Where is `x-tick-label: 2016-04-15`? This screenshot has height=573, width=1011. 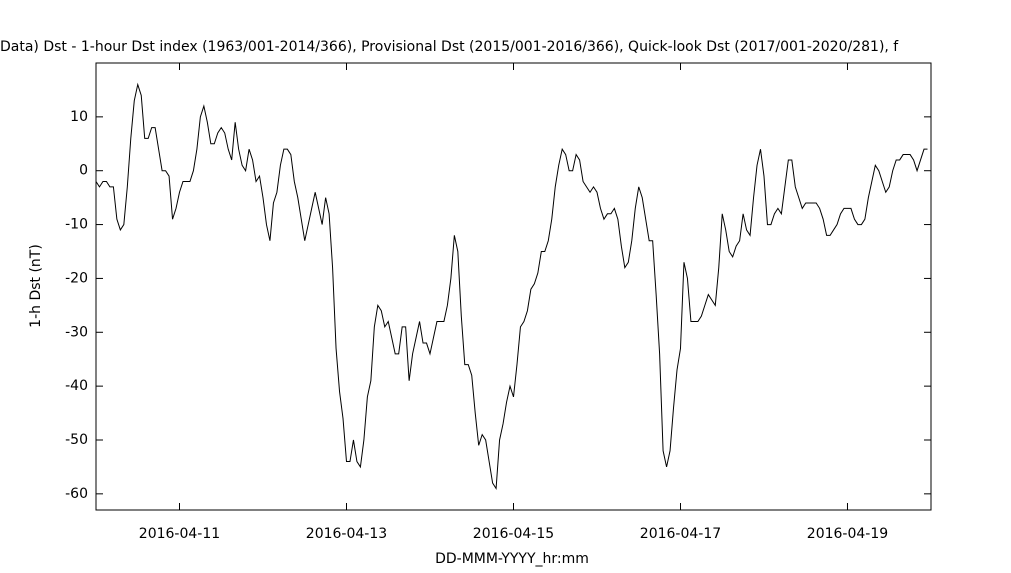 x-tick-label: 2016-04-15 is located at coordinates (513, 534).